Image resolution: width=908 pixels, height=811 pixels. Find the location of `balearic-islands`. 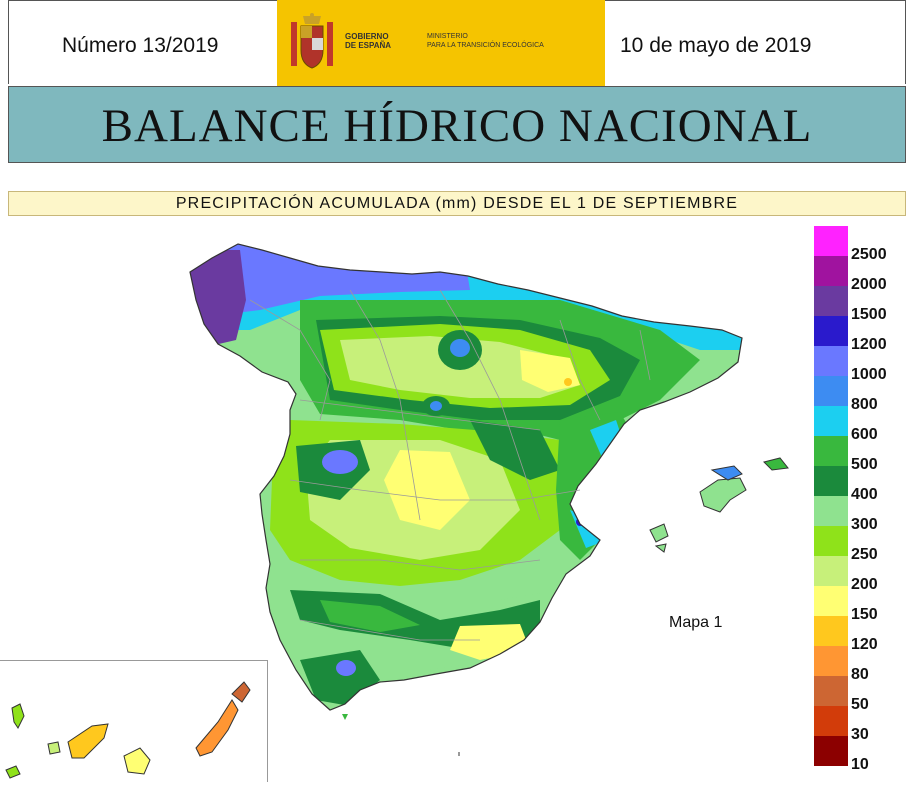

balearic-islands is located at coordinates (719, 505).